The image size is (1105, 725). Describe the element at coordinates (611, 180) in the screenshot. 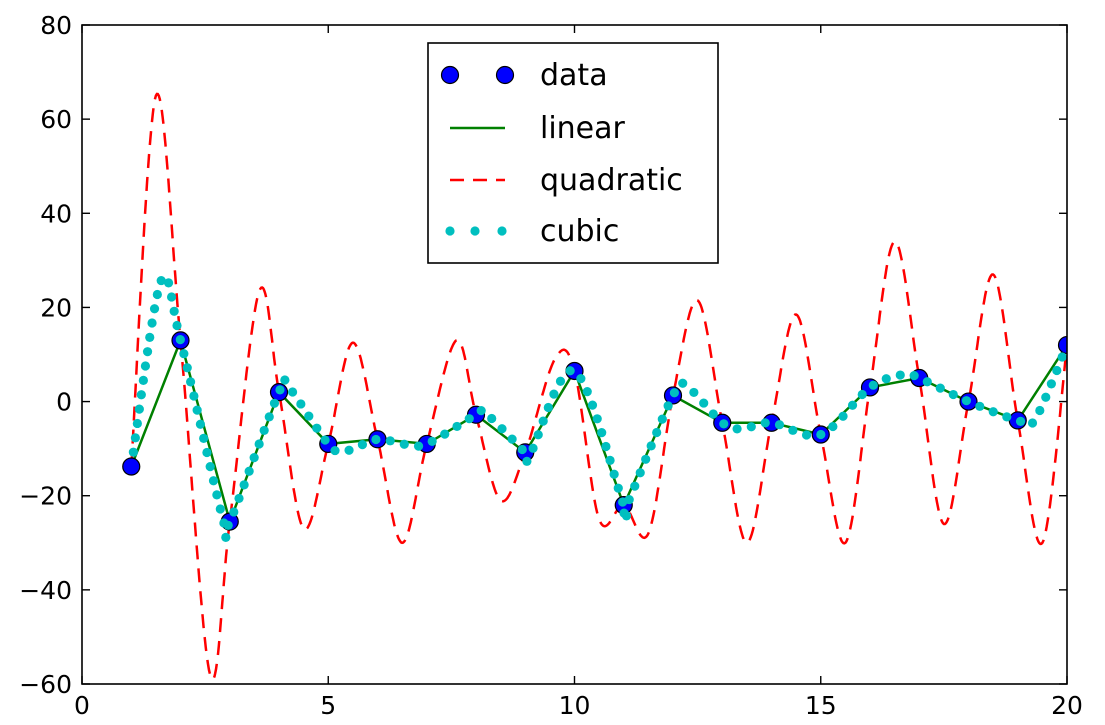

I see `legend-label-quadratic: quadratic` at that location.